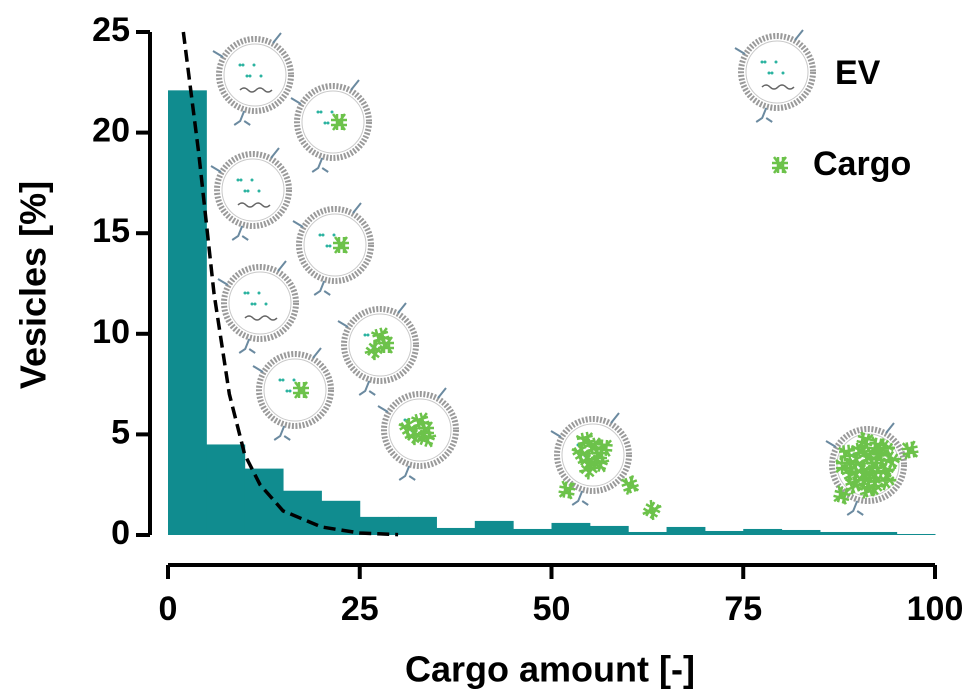 Image resolution: width=971 pixels, height=694 pixels. Describe the element at coordinates (168, 609) in the screenshot. I see `x-tick-label: 0` at that location.